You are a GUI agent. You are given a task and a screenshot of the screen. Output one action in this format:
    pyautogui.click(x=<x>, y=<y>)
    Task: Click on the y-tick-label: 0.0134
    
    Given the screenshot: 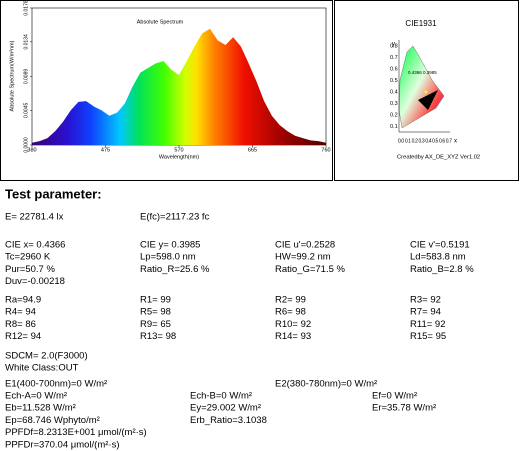 What is the action you would take?
    pyautogui.click(x=26, y=42)
    